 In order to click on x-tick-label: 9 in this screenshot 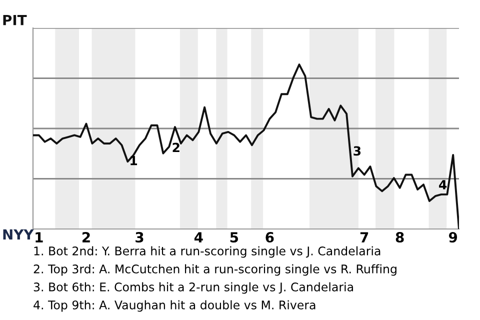, I will do `click(453, 237)`.